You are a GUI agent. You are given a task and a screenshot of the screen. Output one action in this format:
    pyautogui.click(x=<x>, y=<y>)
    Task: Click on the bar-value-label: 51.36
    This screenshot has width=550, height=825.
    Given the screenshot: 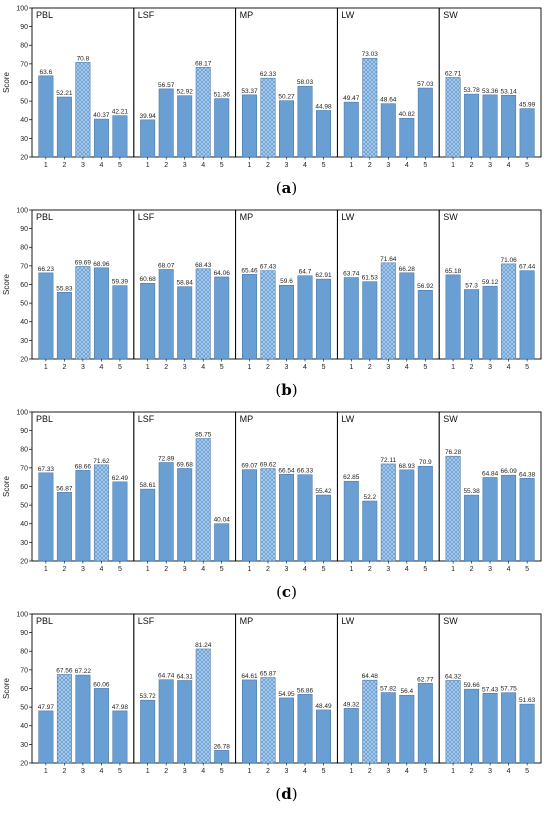 What is the action you would take?
    pyautogui.click(x=222, y=95)
    